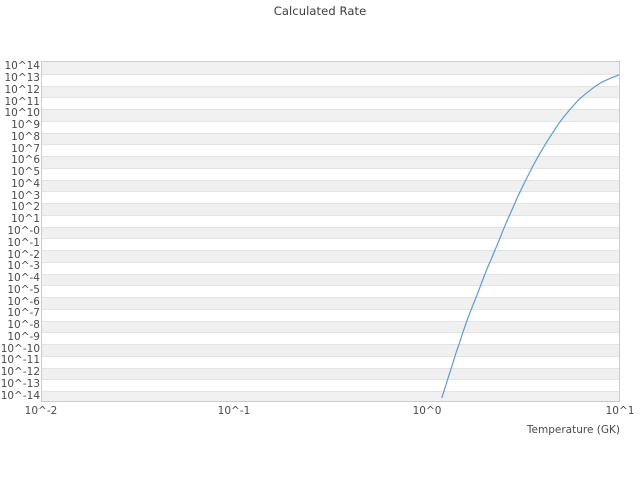 Image resolution: width=640 pixels, height=480 pixels. I want to click on y-tick-label: 10^-12, so click(20, 372).